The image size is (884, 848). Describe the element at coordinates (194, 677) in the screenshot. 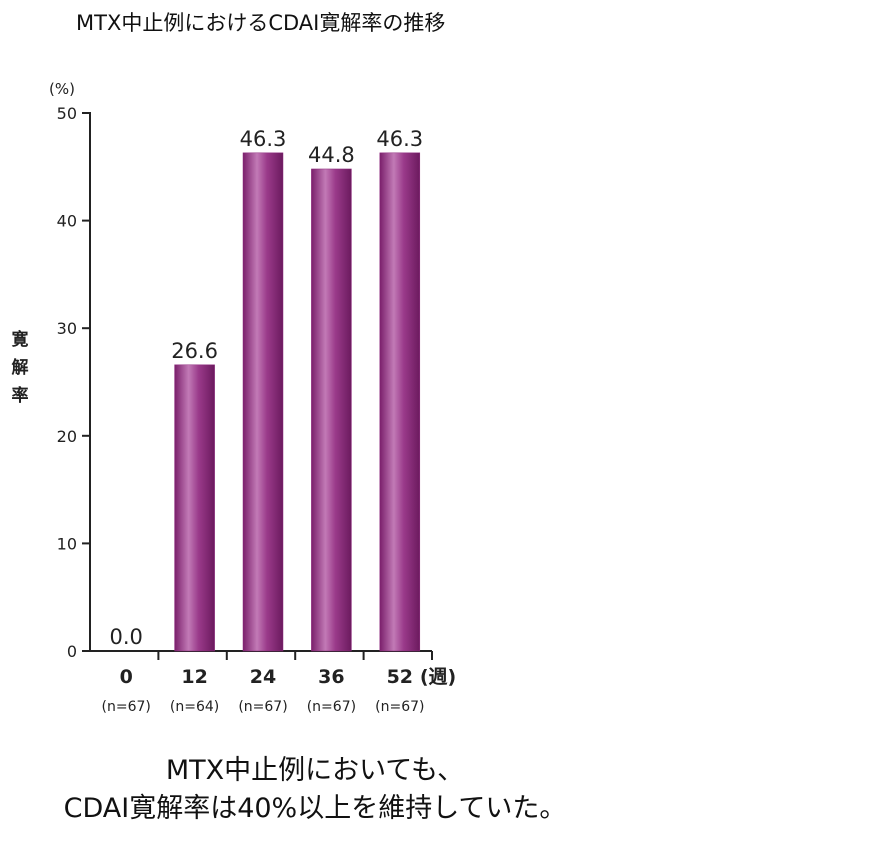

I see `x-tick-label: 12` at that location.